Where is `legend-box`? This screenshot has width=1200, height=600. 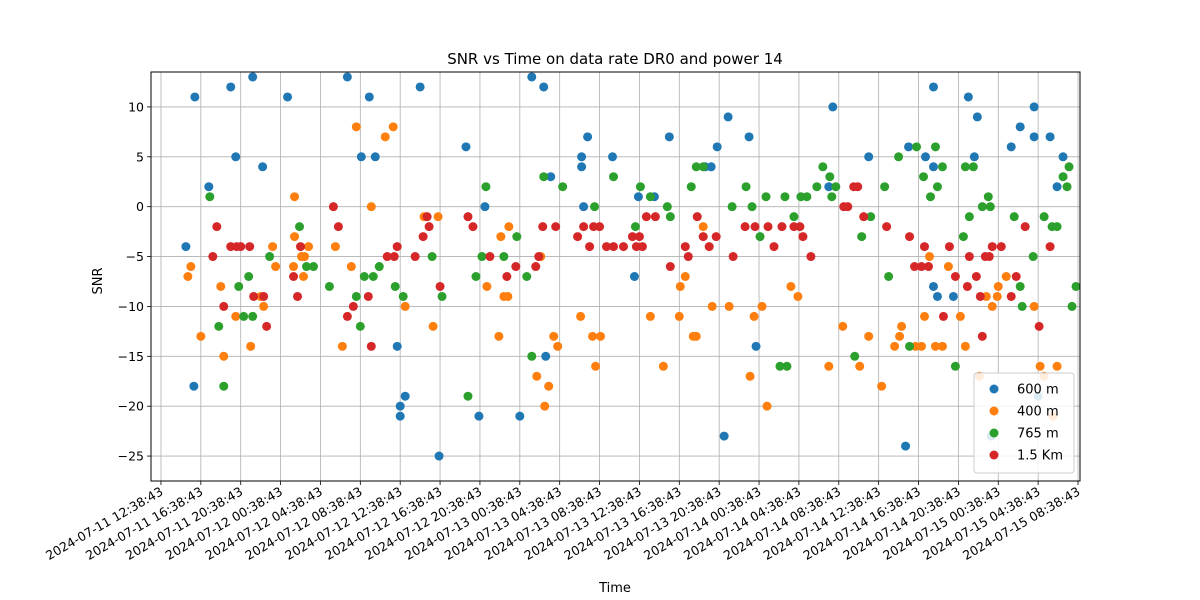
legend-box is located at coordinates (1024, 423).